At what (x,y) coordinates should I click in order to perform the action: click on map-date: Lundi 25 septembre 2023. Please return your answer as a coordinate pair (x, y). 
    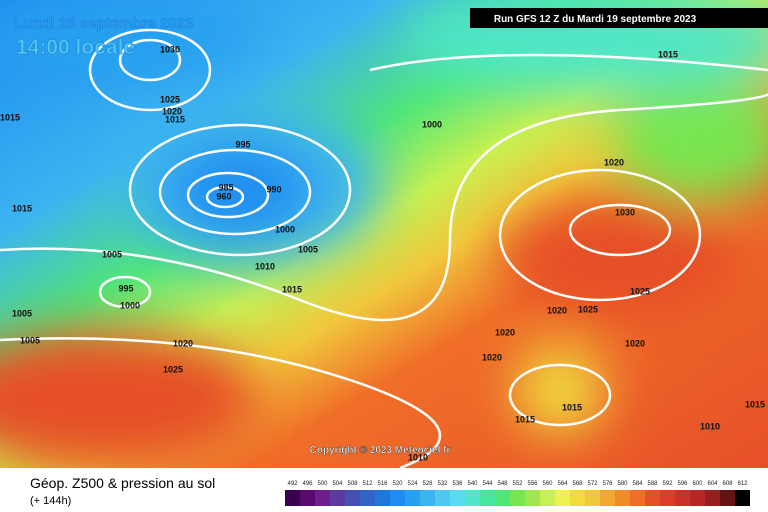
    Looking at the image, I should click on (103, 23).